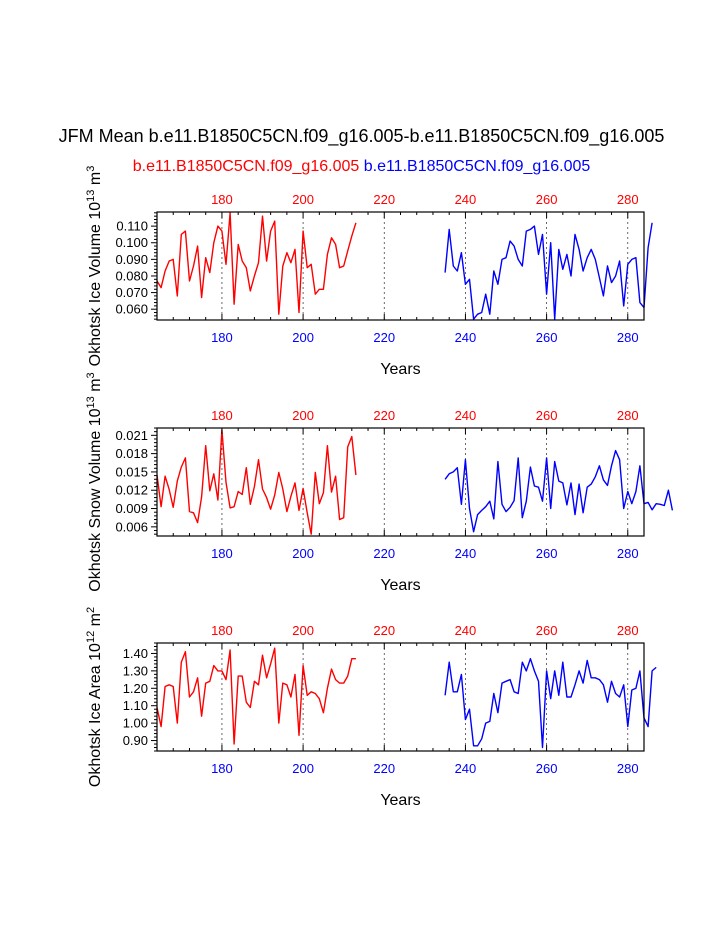 Image resolution: width=723 pixels, height=935 pixels. Describe the element at coordinates (477, 166) in the screenshot. I see `case-b-label: b.e11.B1850C5CN.f09_g16.005` at that location.